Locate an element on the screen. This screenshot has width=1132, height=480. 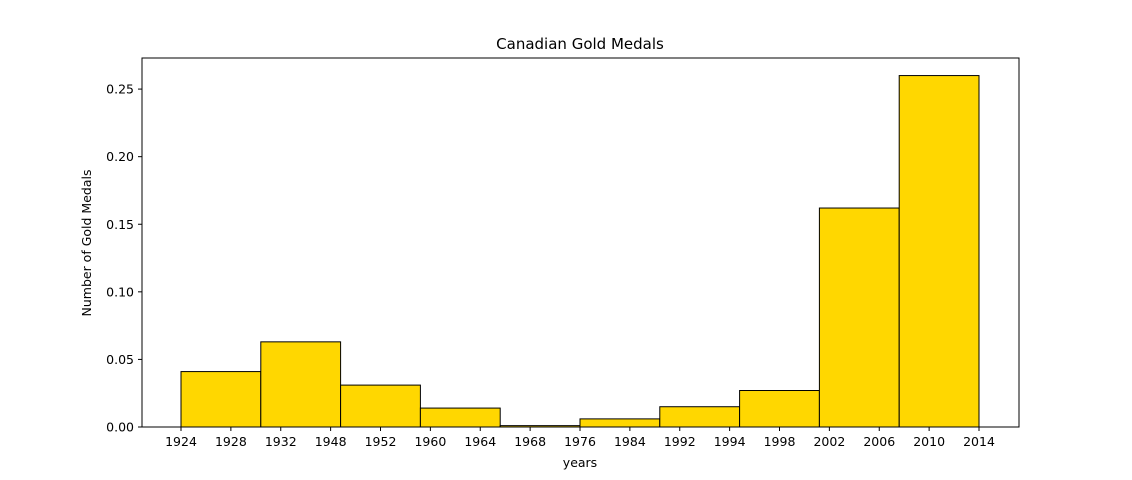
x-tick-label: 1976 is located at coordinates (580, 441).